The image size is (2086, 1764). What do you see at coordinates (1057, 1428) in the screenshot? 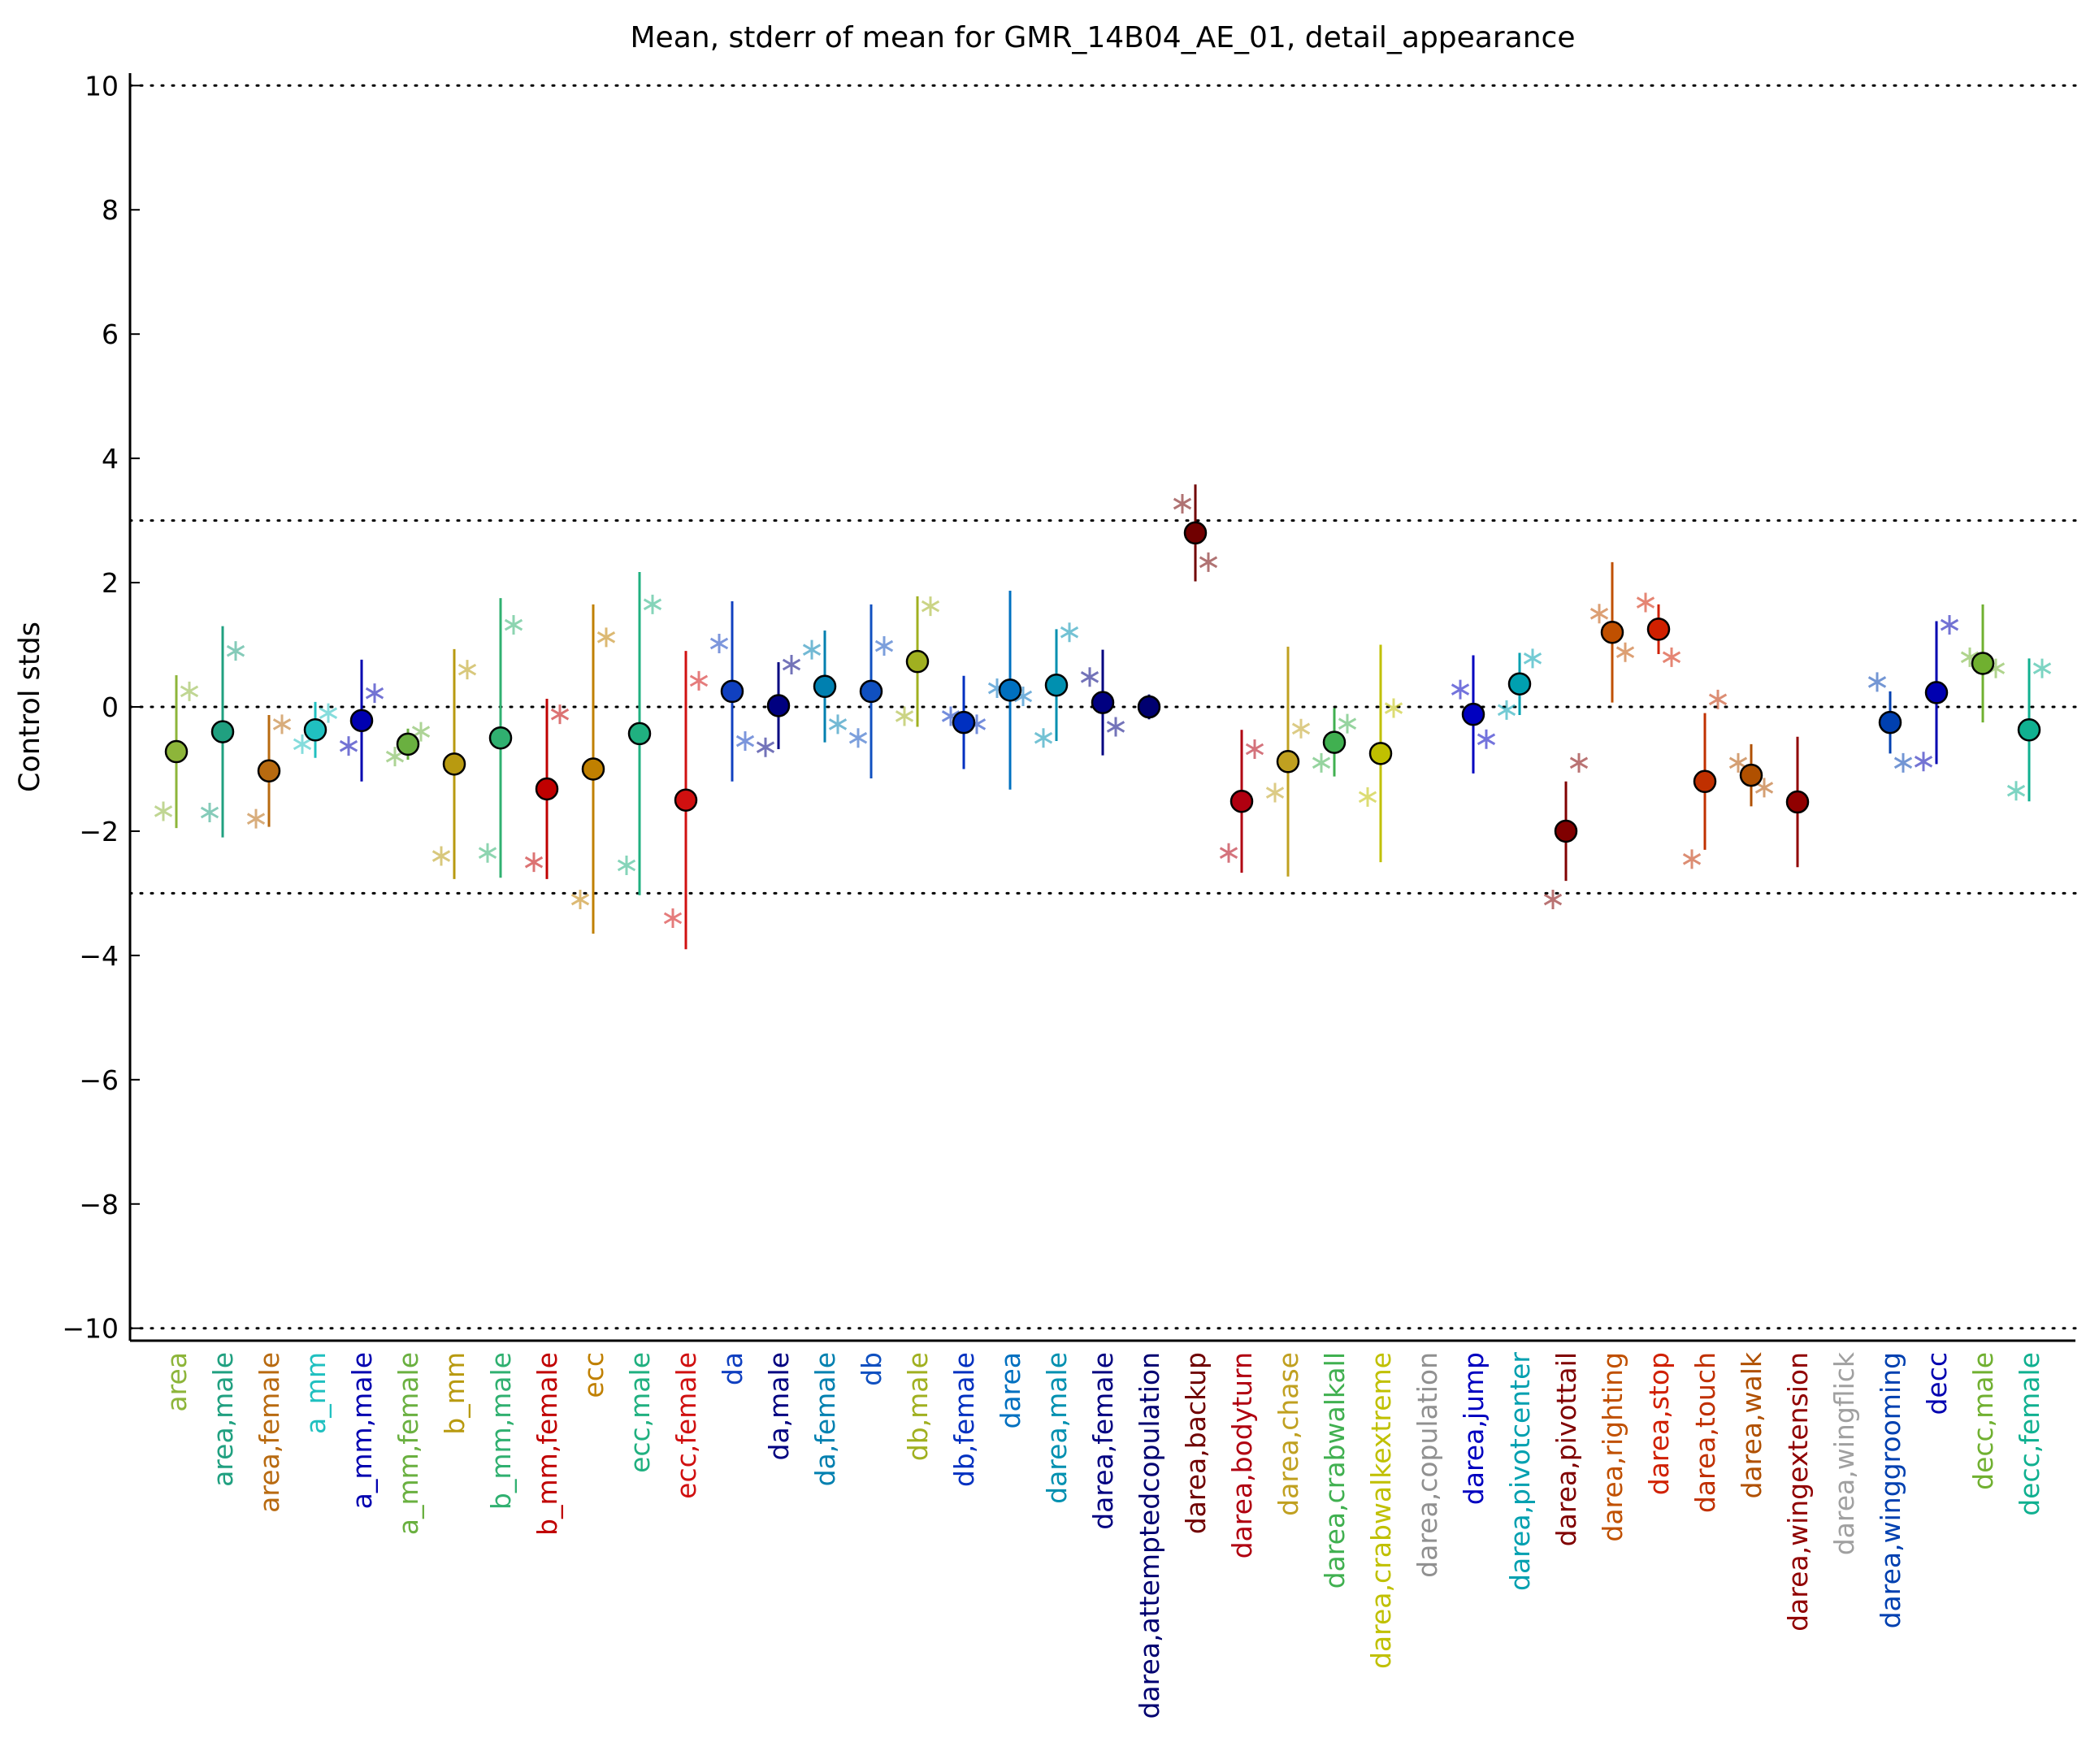
I see `x-tick-label: darea,male` at bounding box center [1057, 1428].